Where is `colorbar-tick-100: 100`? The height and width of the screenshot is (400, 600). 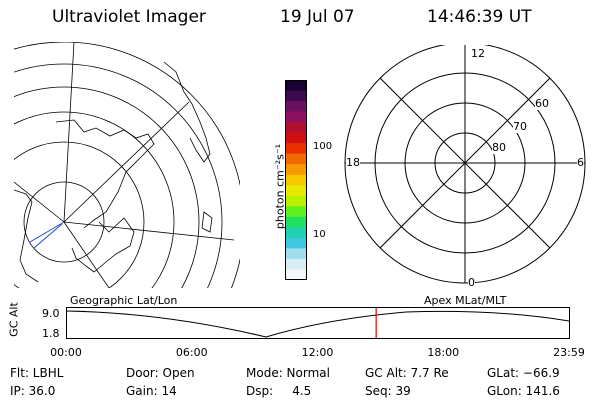
colorbar-tick-100: 100 is located at coordinates (323, 146).